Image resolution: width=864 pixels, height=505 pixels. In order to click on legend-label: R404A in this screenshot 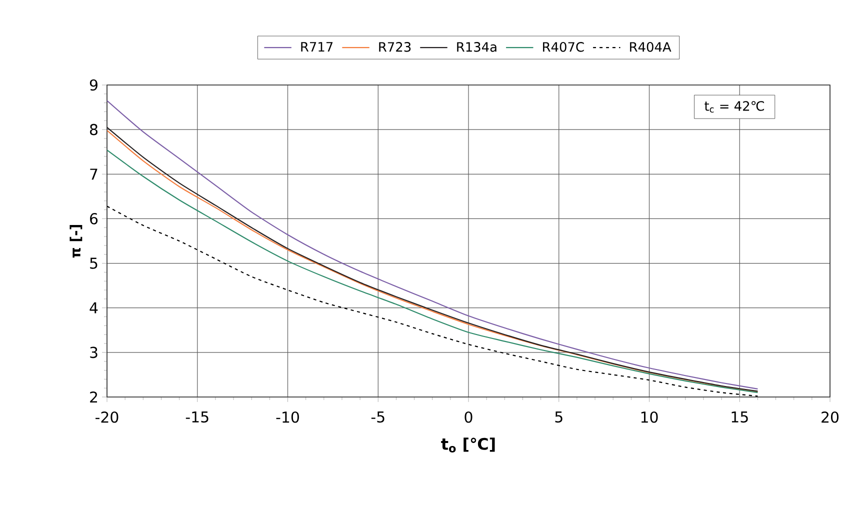, I will do `click(651, 47)`.